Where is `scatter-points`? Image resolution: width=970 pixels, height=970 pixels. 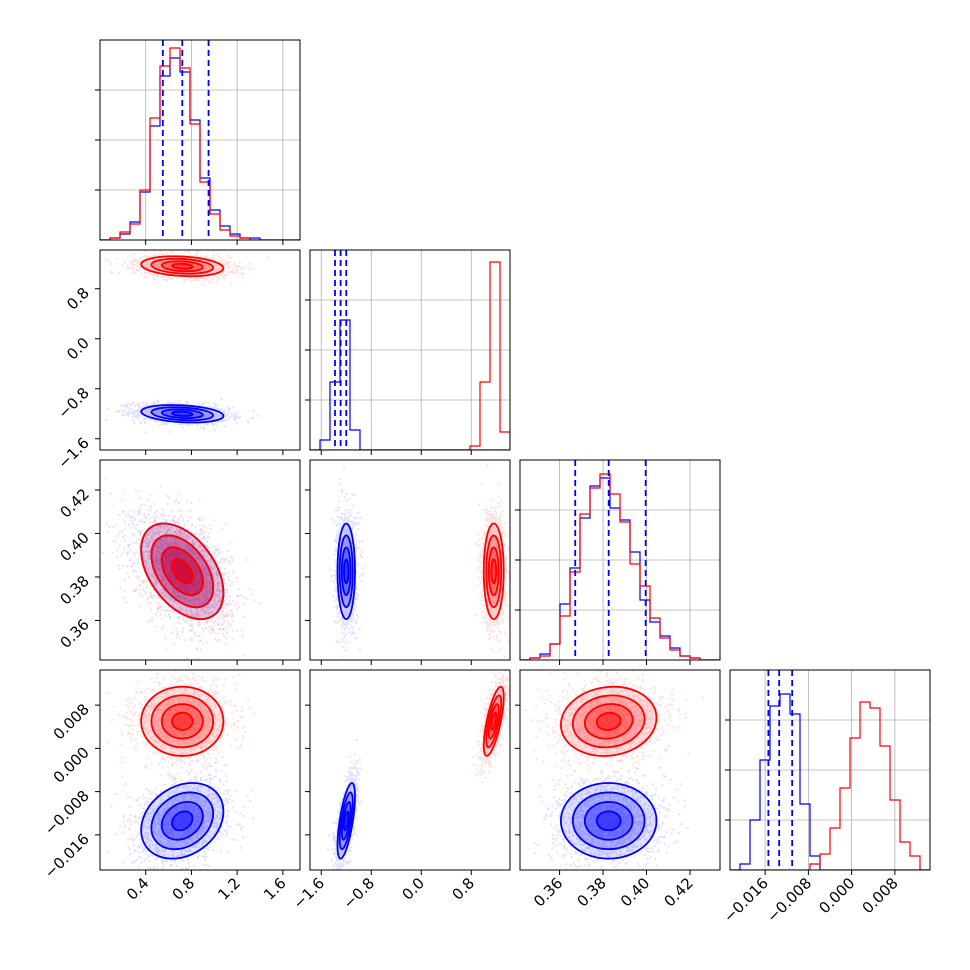
scatter-points is located at coordinates (611, 809).